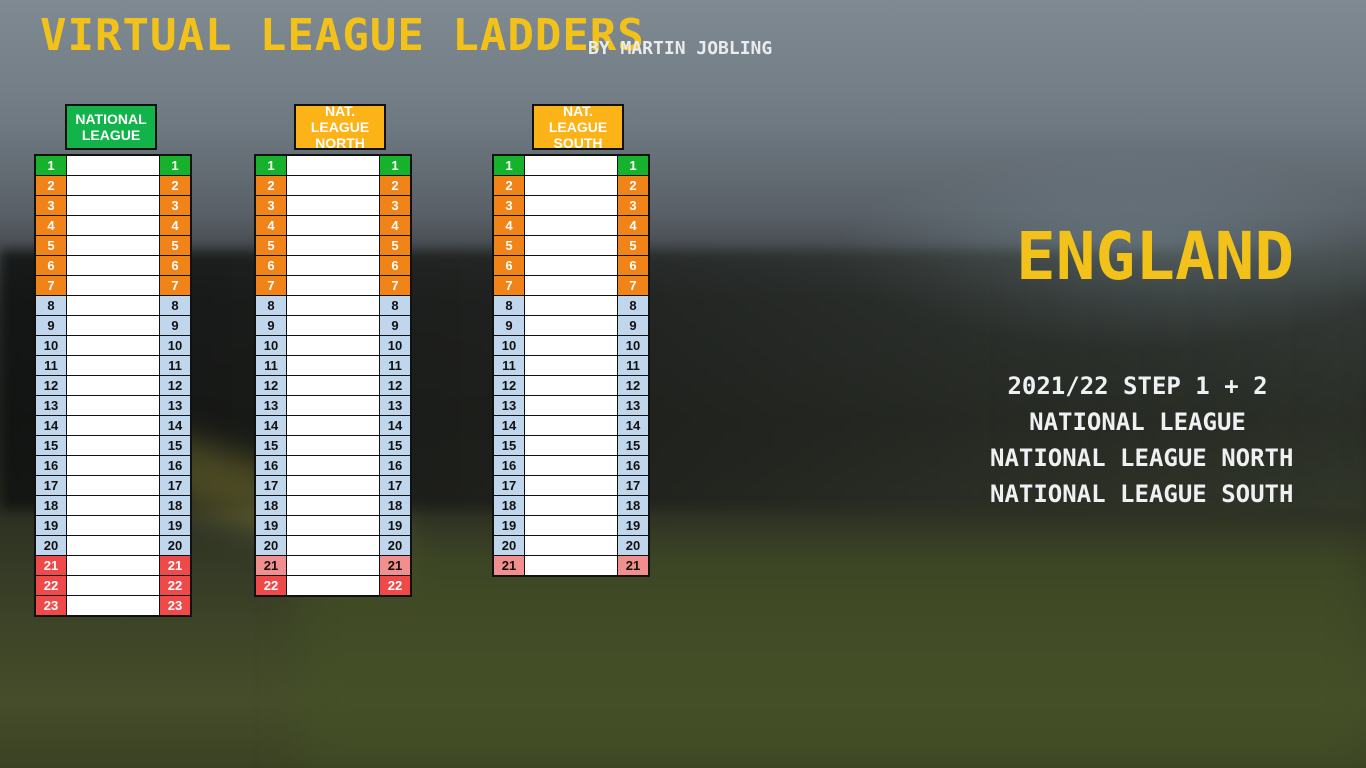 This screenshot has height=768, width=1366. Describe the element at coordinates (509, 465) in the screenshot. I see `position-number-left: 16` at that location.